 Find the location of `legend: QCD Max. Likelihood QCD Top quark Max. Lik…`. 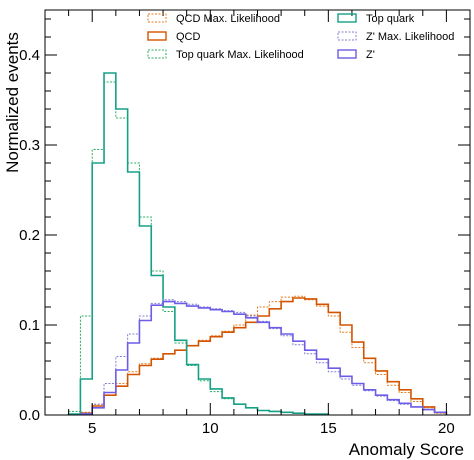

legend: QCD Max. Likelihood QCD Top quark Max. Lik… is located at coordinates (300, 37).